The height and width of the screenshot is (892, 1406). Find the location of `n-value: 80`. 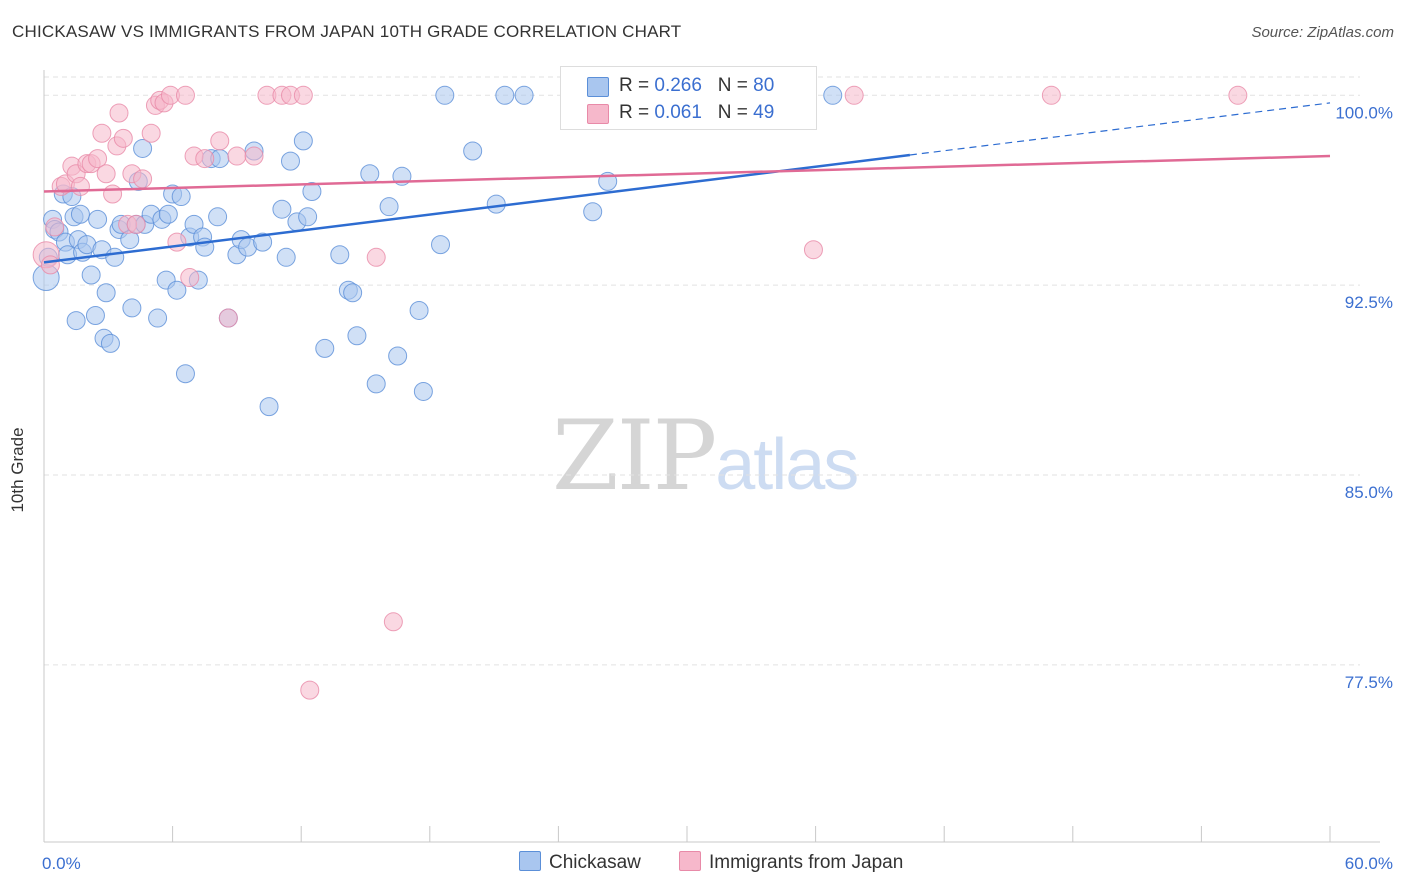

n-value: 80 is located at coordinates (764, 85).